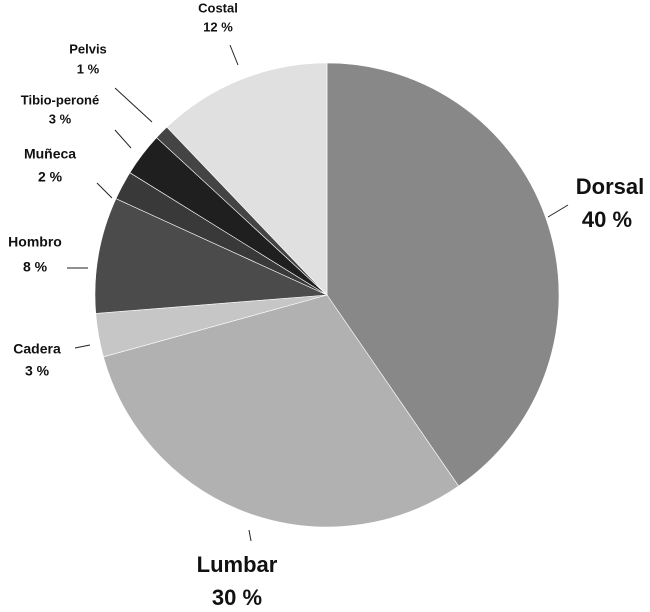 The height and width of the screenshot is (612, 650). I want to click on slice-label: Muñeca, so click(50, 154).